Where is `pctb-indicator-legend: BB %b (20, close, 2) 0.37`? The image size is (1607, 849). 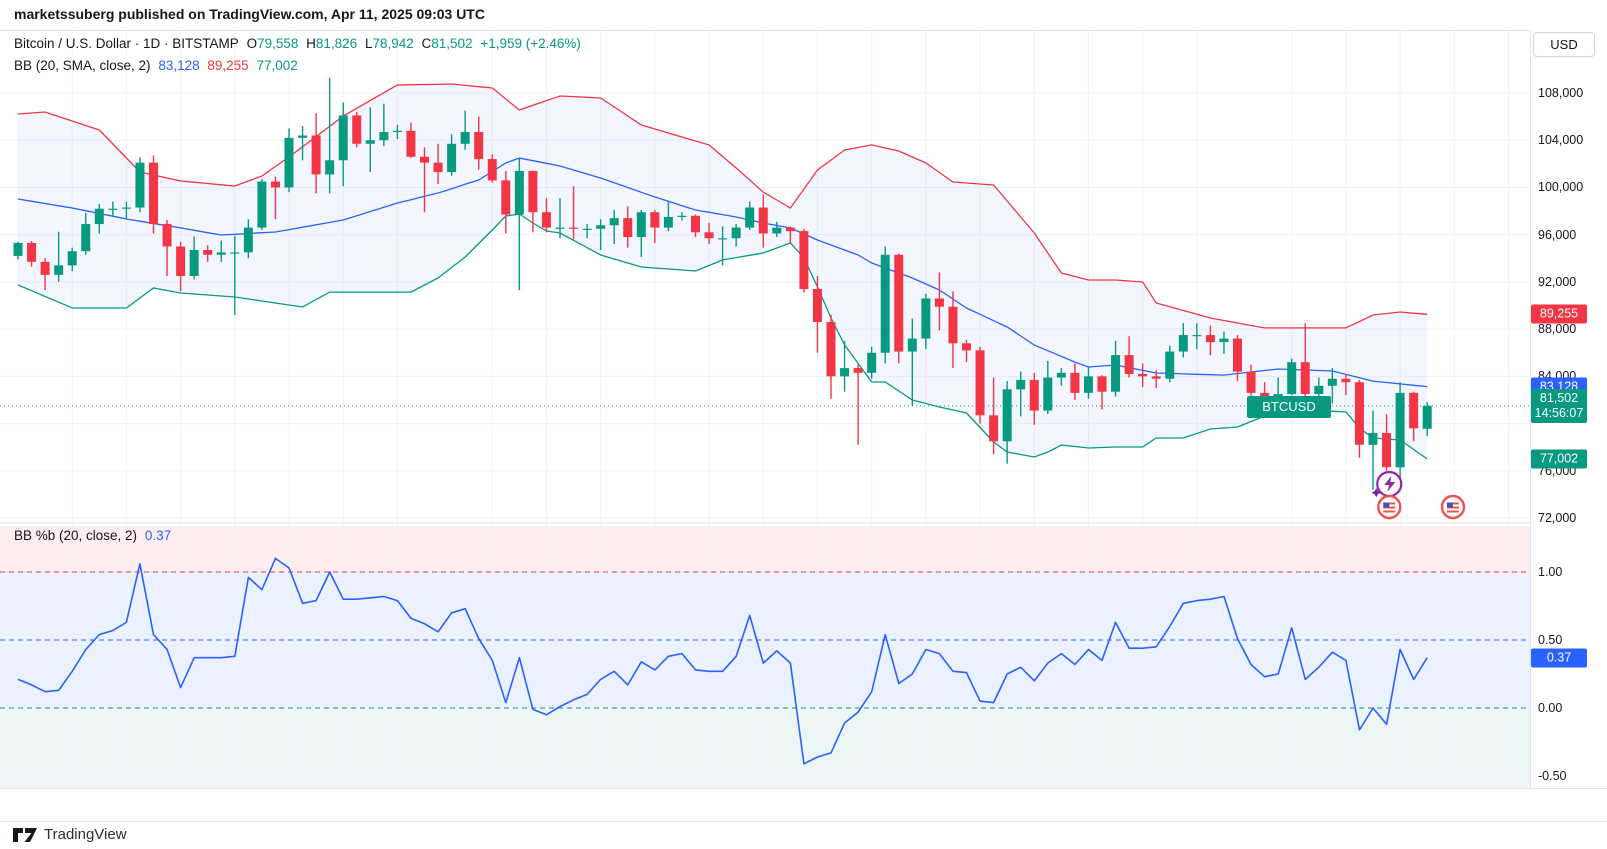
pctb-indicator-legend: BB %b (20, close, 2) 0.37 is located at coordinates (94, 535).